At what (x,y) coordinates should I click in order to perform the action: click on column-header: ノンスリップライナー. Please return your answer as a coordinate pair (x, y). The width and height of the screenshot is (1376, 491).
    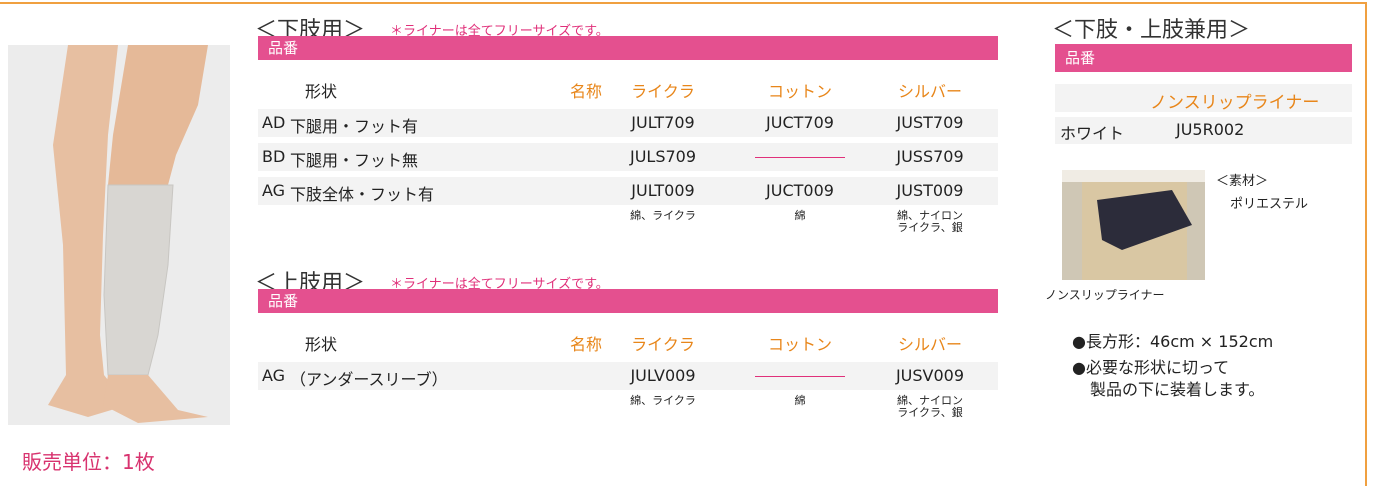
    Looking at the image, I should click on (1235, 103).